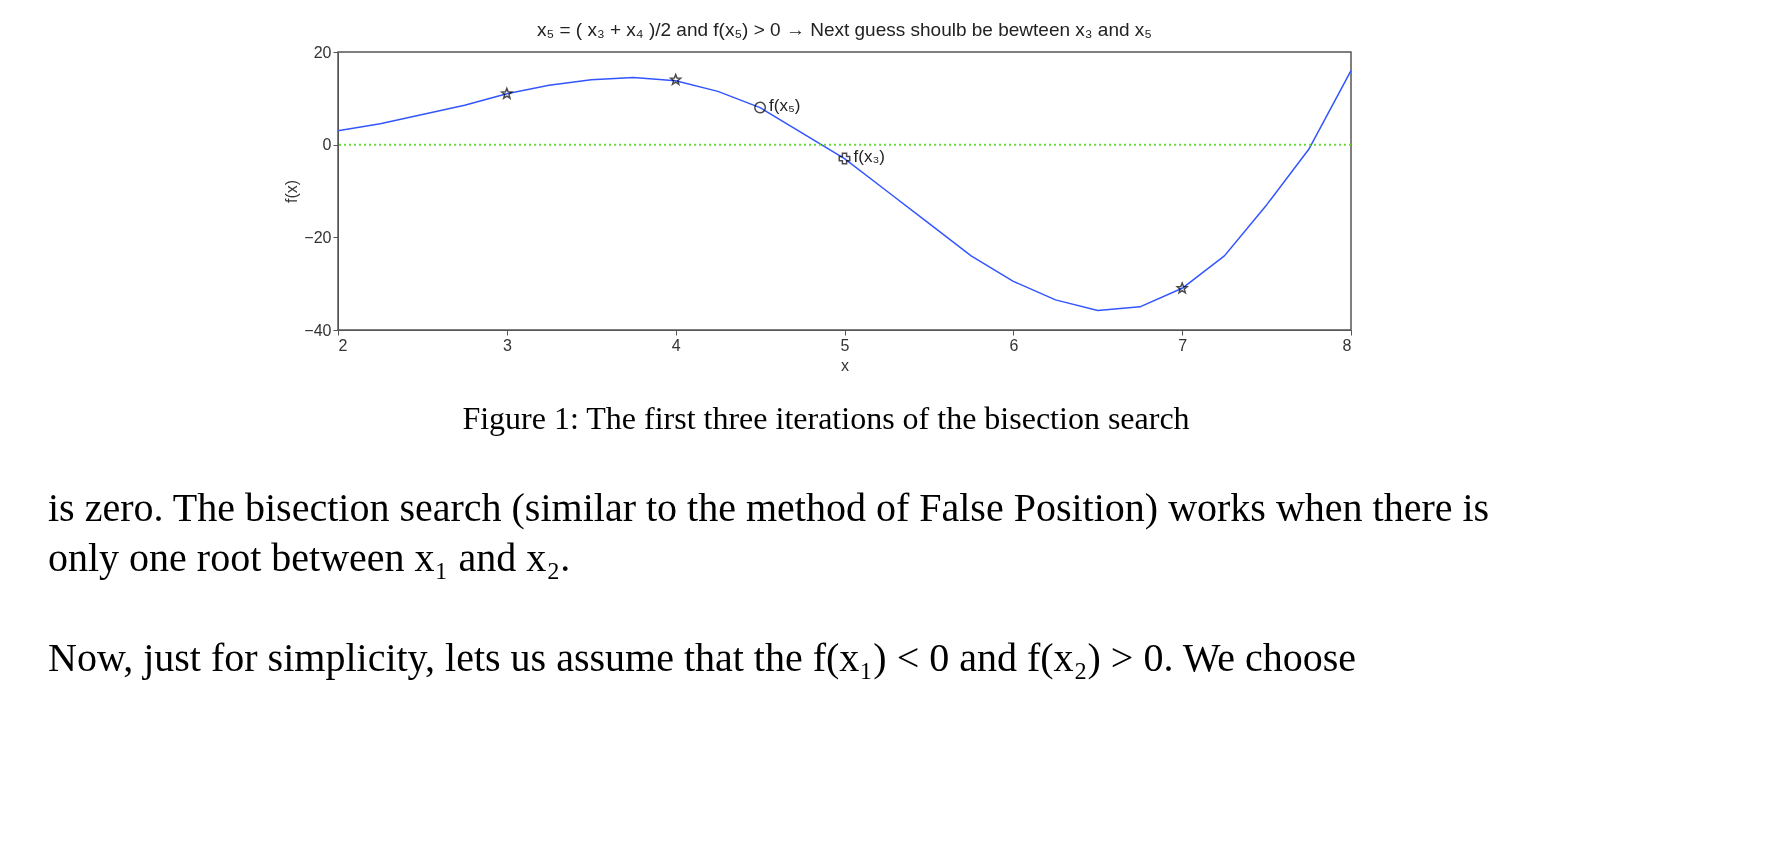 This screenshot has height=863, width=1775. I want to click on x-axis-title: x, so click(845, 365).